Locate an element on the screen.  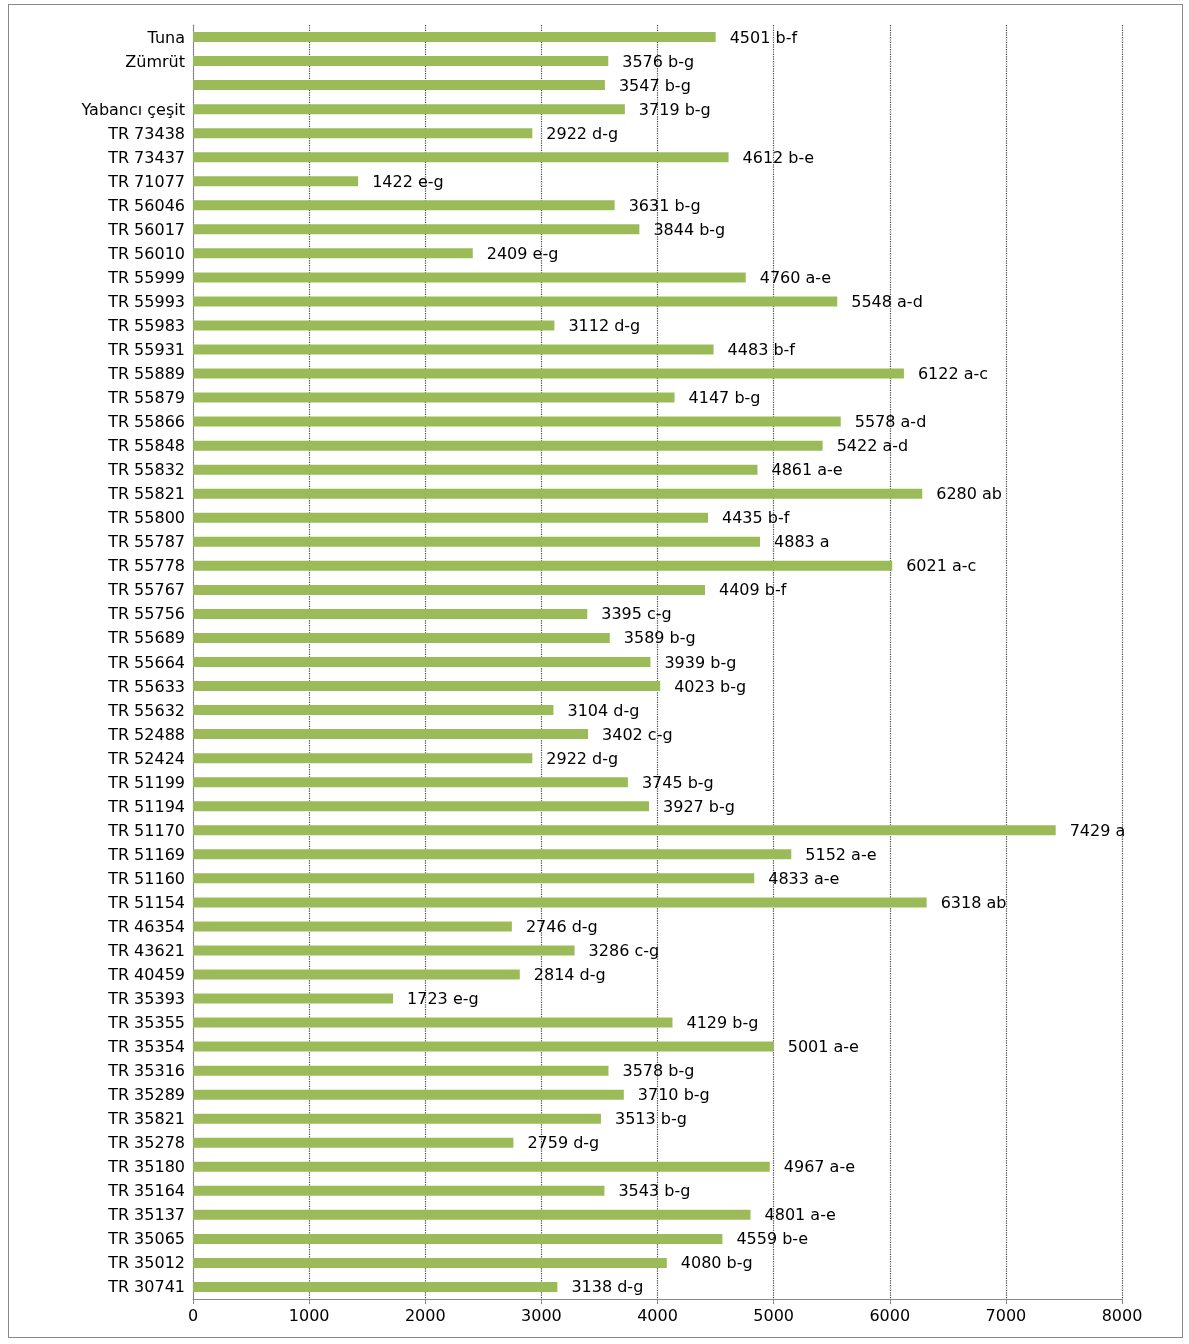
y-tick-label: TR 55756 is located at coordinates (146, 614).